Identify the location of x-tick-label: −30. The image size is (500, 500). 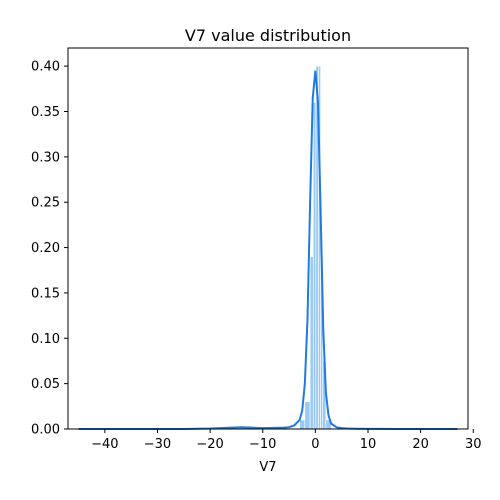
(157, 444).